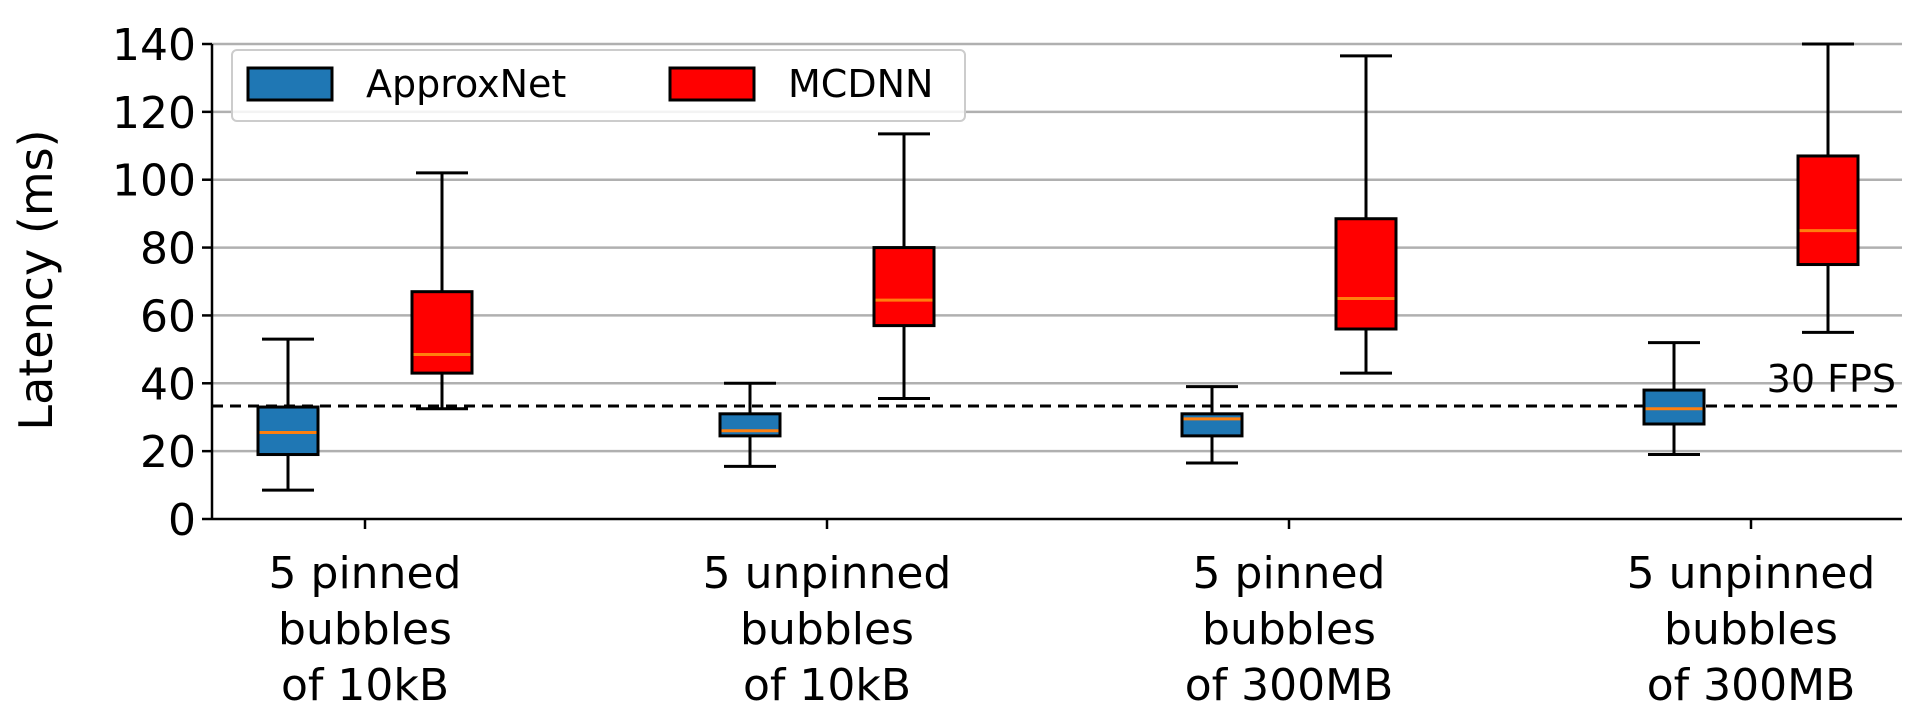 The width and height of the screenshot is (1920, 720). Describe the element at coordinates (466, 84) in the screenshot. I see `legend-label: ApproxNet` at that location.